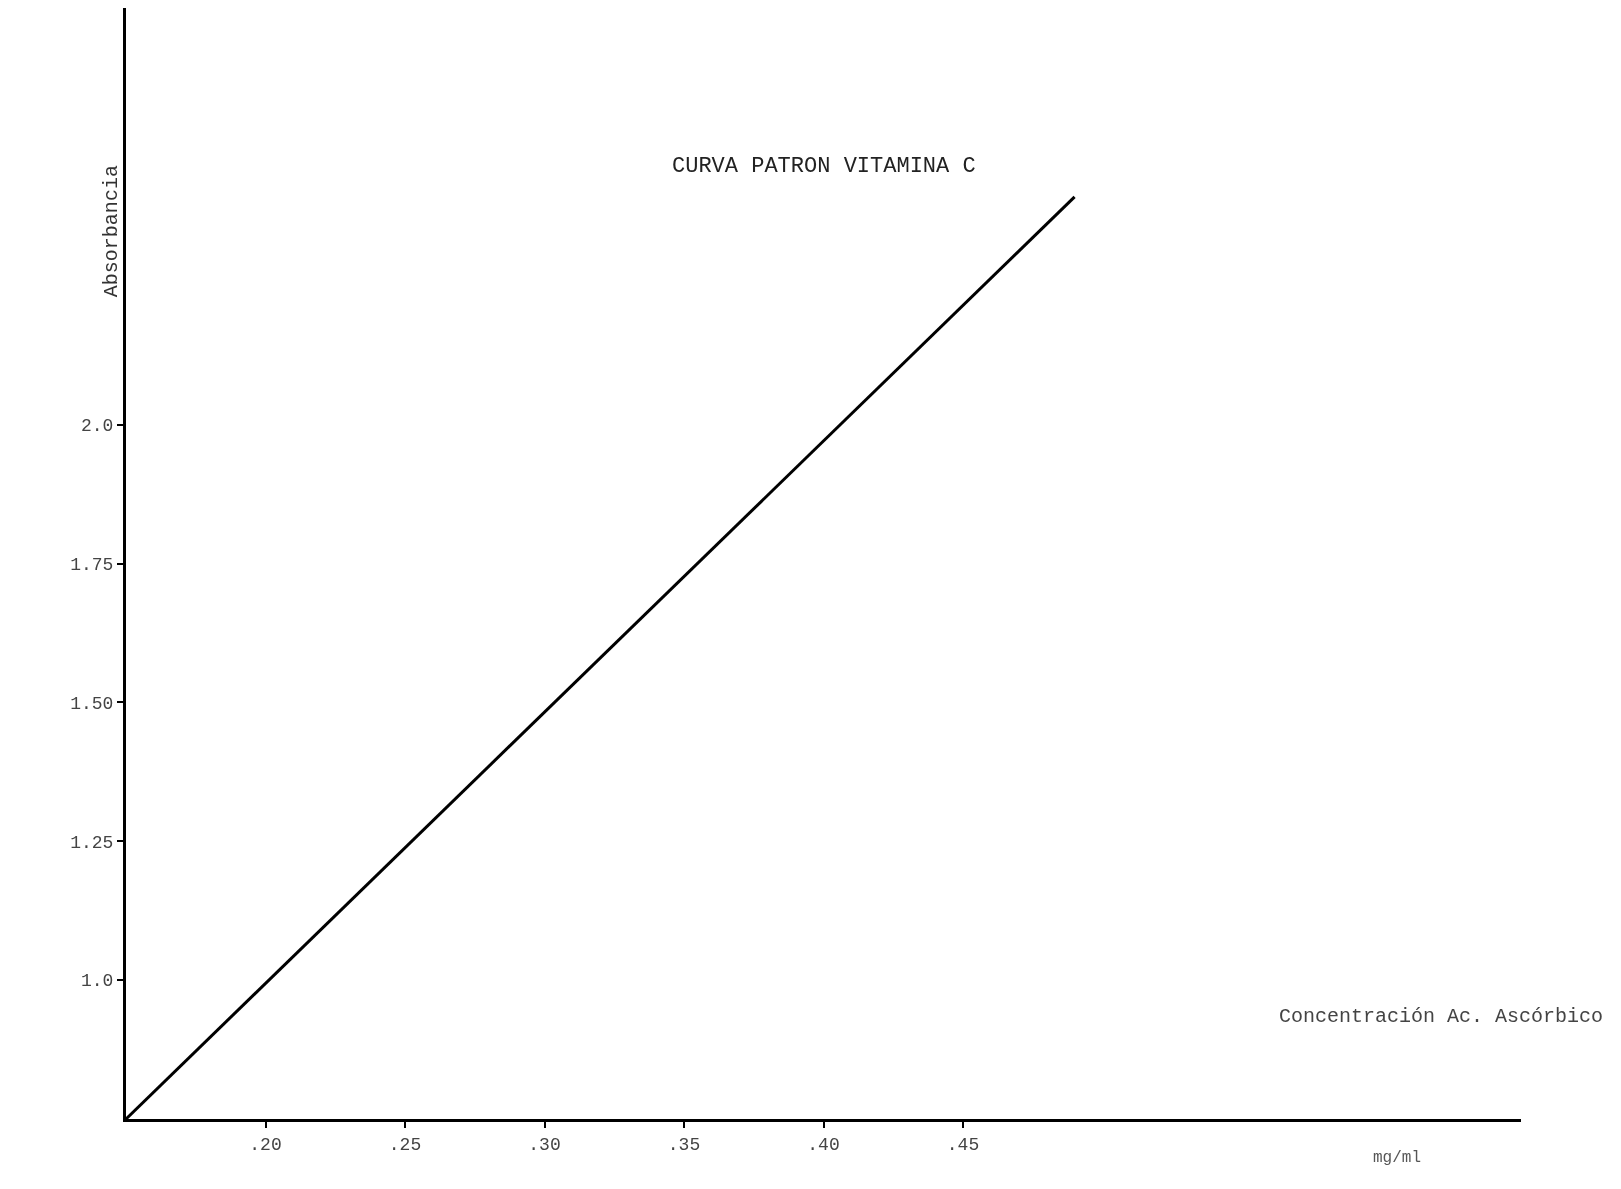 The image size is (1621, 1189). Describe the element at coordinates (823, 1144) in the screenshot. I see `x-tick-label: .40` at that location.